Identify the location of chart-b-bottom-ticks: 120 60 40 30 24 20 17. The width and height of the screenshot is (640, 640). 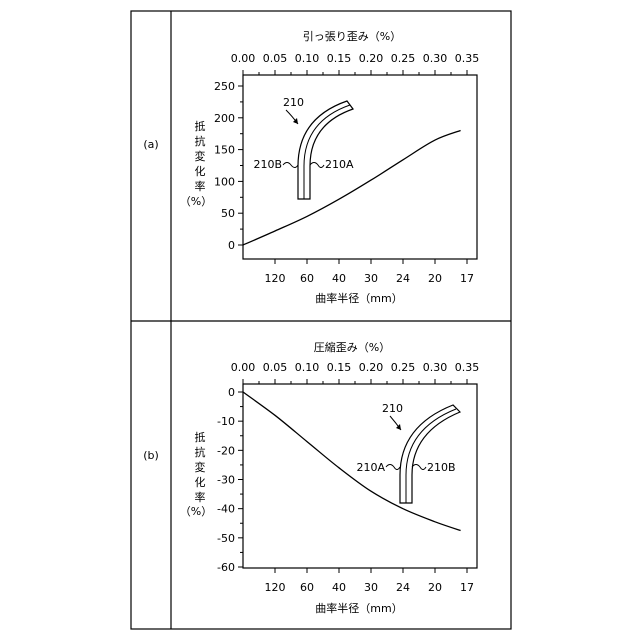
(370, 581).